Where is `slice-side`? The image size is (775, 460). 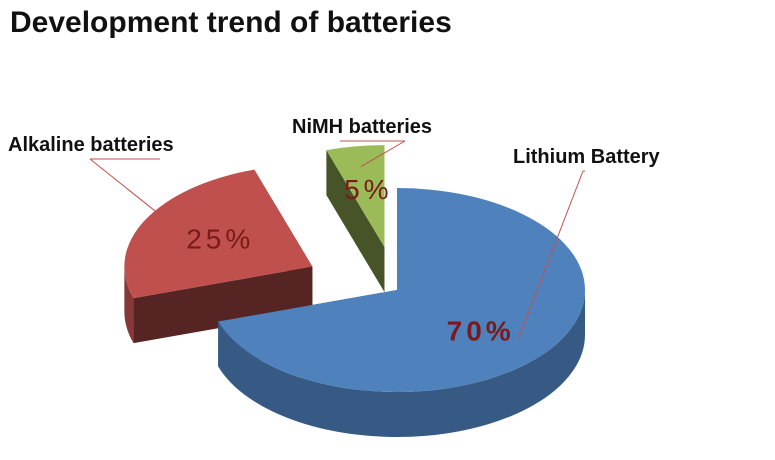 slice-side is located at coordinates (129, 305).